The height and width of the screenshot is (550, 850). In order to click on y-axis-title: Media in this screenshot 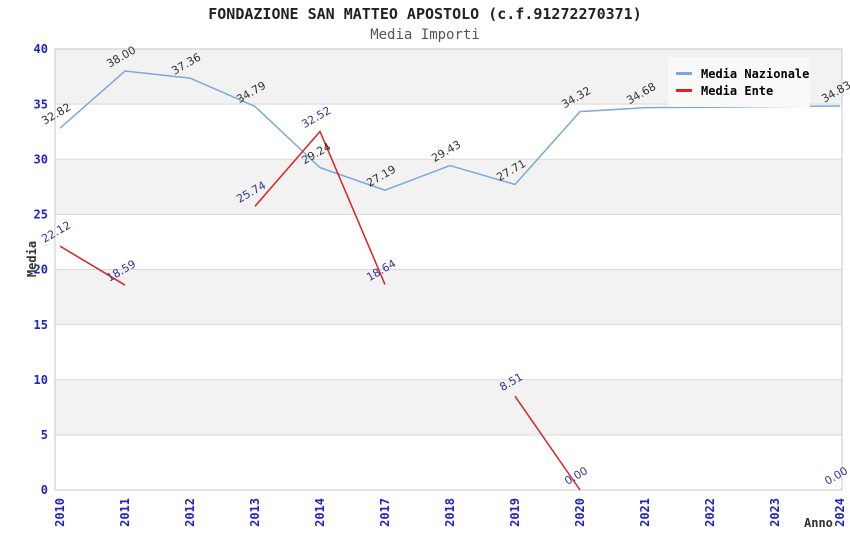, I will do `click(32, 259)`.